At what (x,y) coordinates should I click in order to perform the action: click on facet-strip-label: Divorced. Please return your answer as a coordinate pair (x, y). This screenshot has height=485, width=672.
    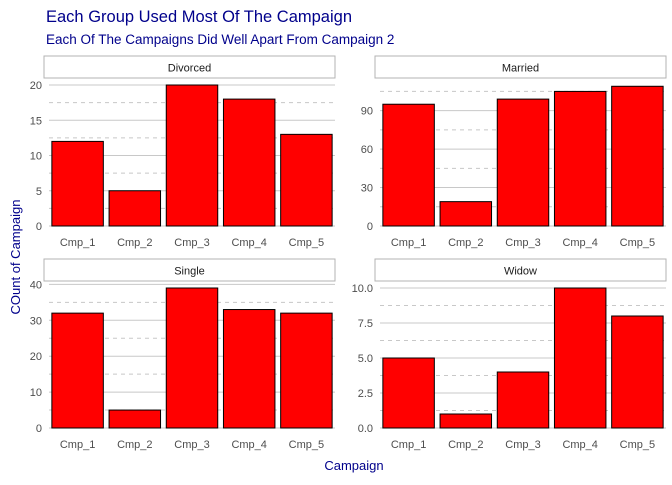
    Looking at the image, I should click on (189, 69).